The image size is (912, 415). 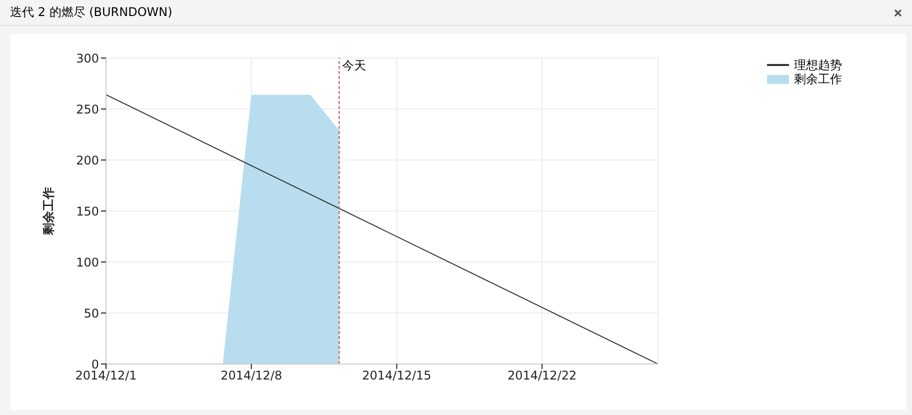 I want to click on legend-label: 理想趋势, so click(x=818, y=65).